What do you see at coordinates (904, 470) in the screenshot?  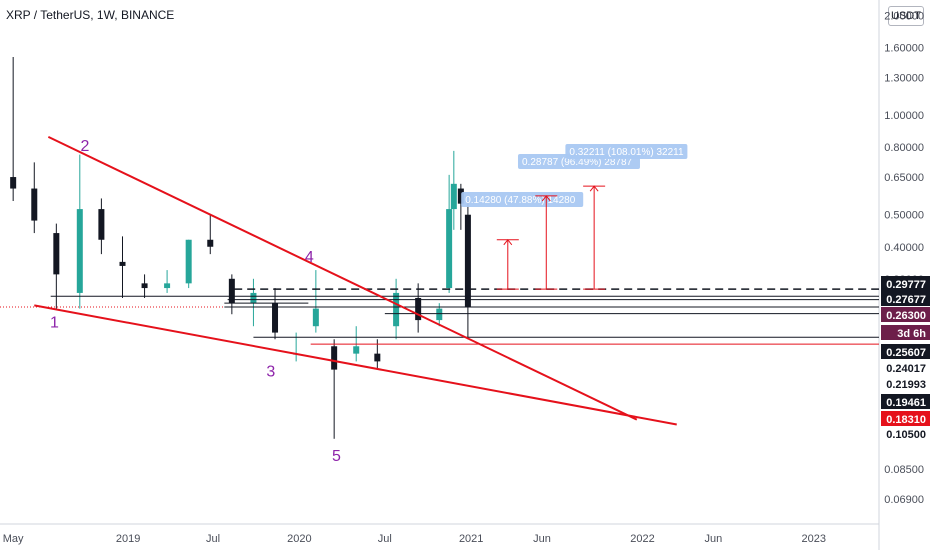 I see `price-tick-label: 0.08500` at bounding box center [904, 470].